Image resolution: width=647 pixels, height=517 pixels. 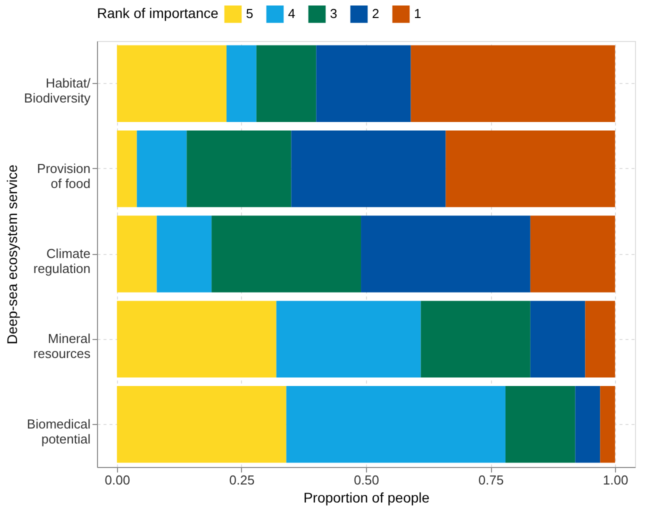 I want to click on legend-title: Rank of importance, so click(x=158, y=13).